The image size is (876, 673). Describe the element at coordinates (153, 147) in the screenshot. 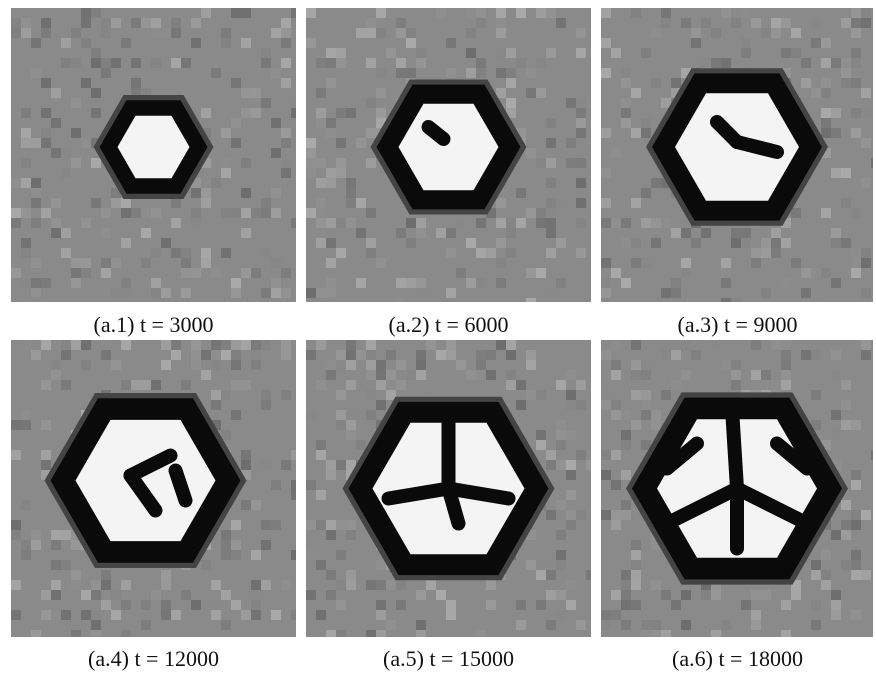

I see `hex-core` at that location.